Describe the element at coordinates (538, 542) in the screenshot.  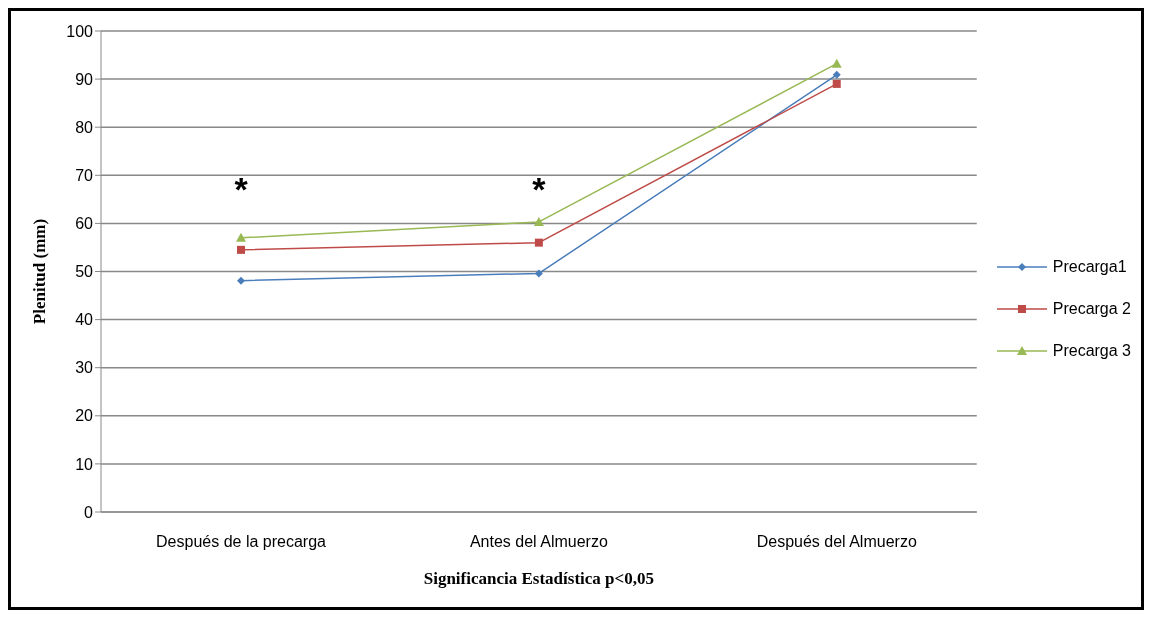
I see `x-tick-label: Antes del Almuerzo` at that location.